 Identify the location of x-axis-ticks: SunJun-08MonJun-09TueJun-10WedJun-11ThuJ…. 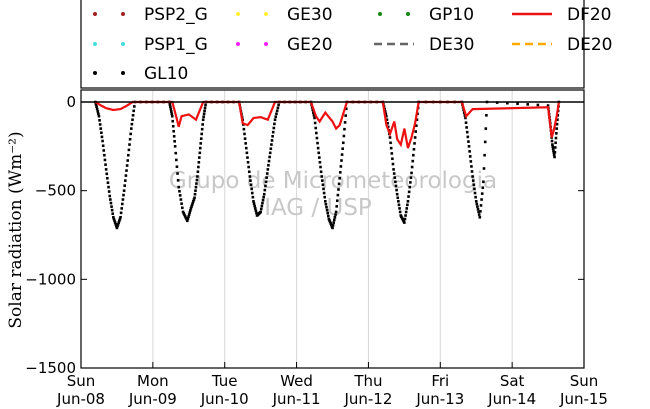
(332, 385).